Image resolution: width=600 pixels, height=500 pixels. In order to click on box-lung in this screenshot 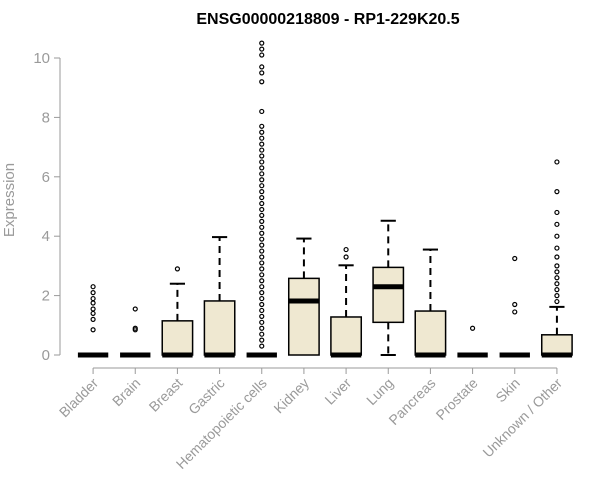, I will do `click(388, 287)`.